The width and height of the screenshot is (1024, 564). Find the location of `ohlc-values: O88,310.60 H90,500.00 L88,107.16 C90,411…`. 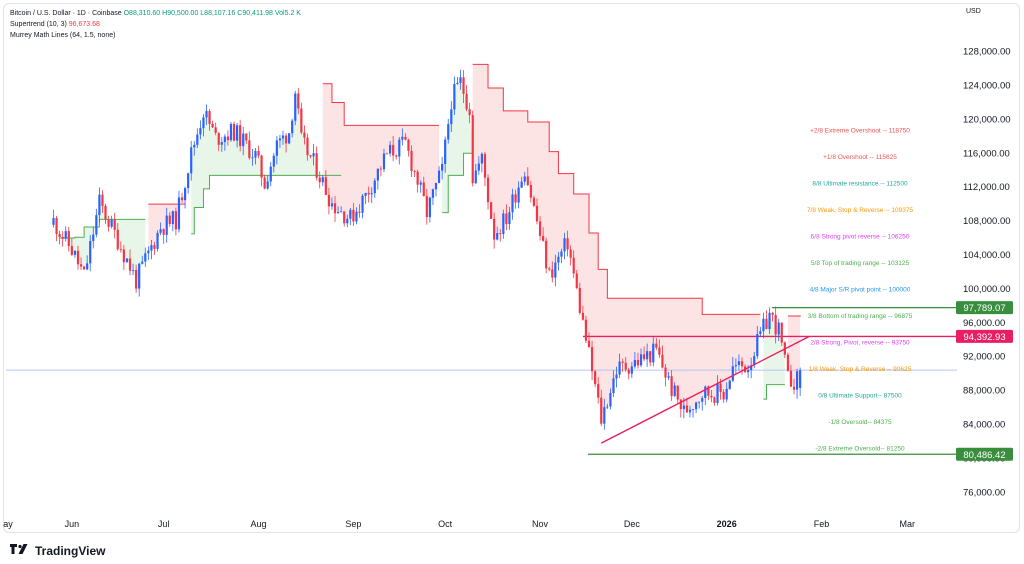

ohlc-values: O88,310.60 H90,500.00 L88,107.16 C90,411… is located at coordinates (212, 13).